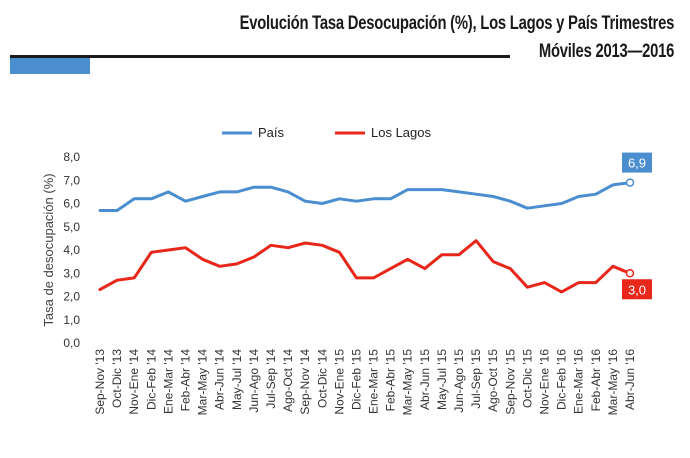  I want to click on x-tick-label: Sep-Nov '13, so click(100, 382).